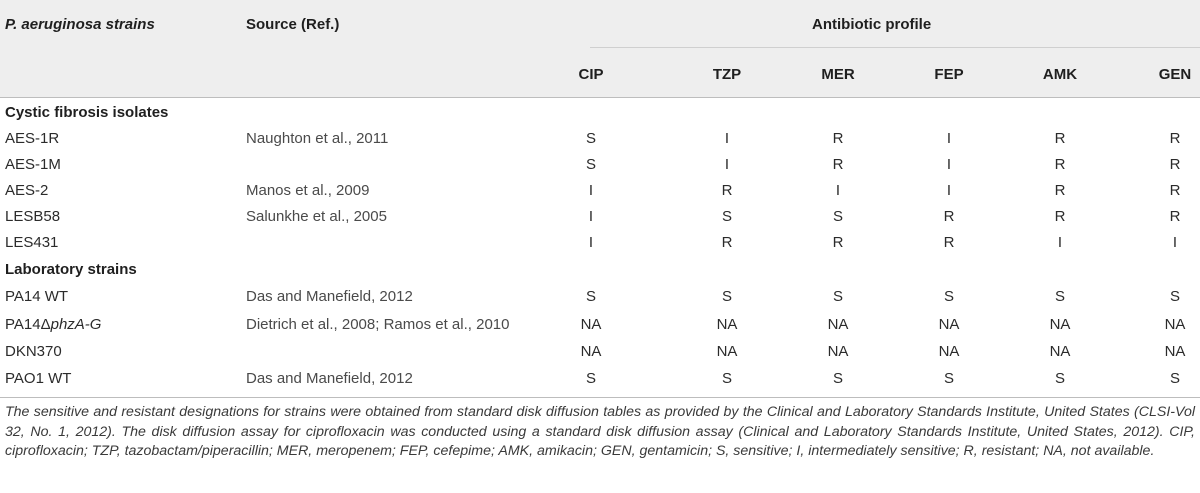 The width and height of the screenshot is (1200, 493). Describe the element at coordinates (727, 74) in the screenshot. I see `header-tzp: TZP` at that location.